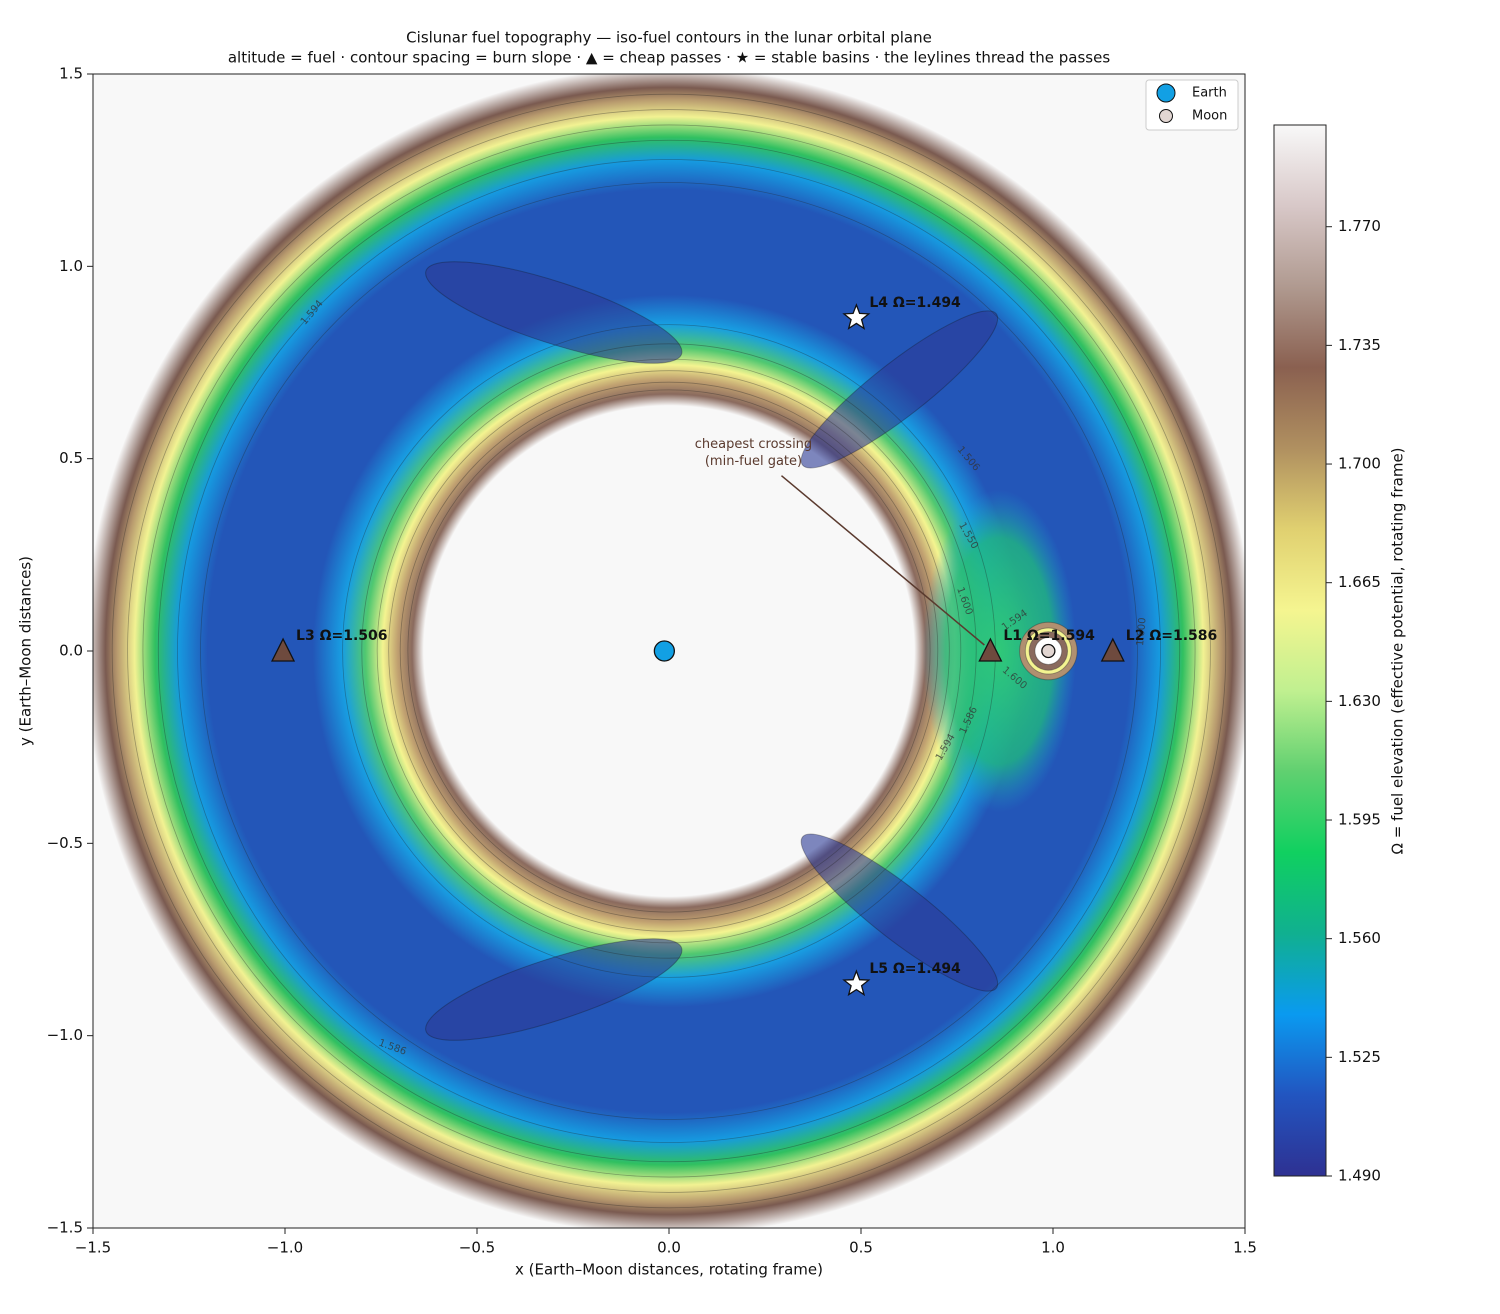 The height and width of the screenshot is (1314, 1500). I want to click on body-earth, so click(664, 651).